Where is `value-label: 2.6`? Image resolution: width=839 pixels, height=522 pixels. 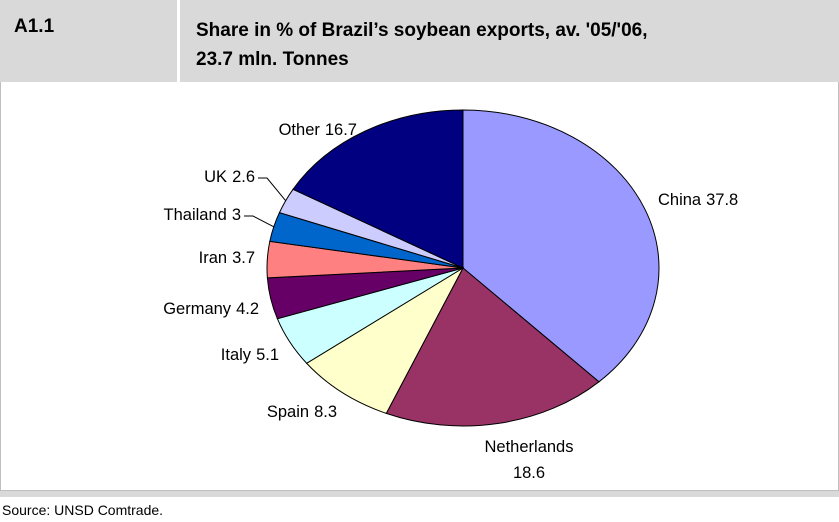 value-label: 2.6 is located at coordinates (243, 177).